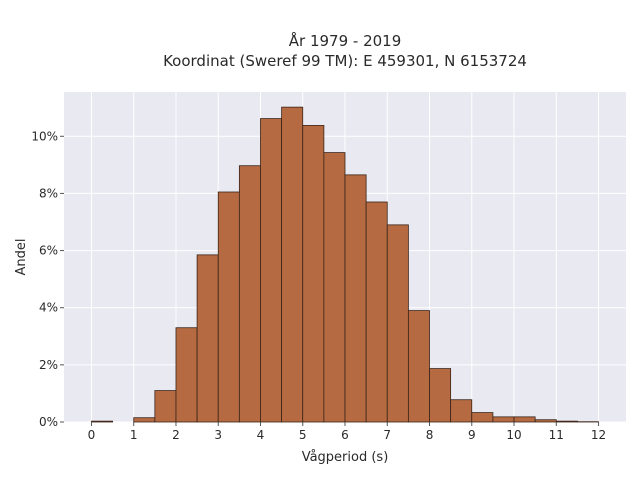 This screenshot has width=640, height=480. Describe the element at coordinates (303, 435) in the screenshot. I see `x-tick-label: 5` at that location.